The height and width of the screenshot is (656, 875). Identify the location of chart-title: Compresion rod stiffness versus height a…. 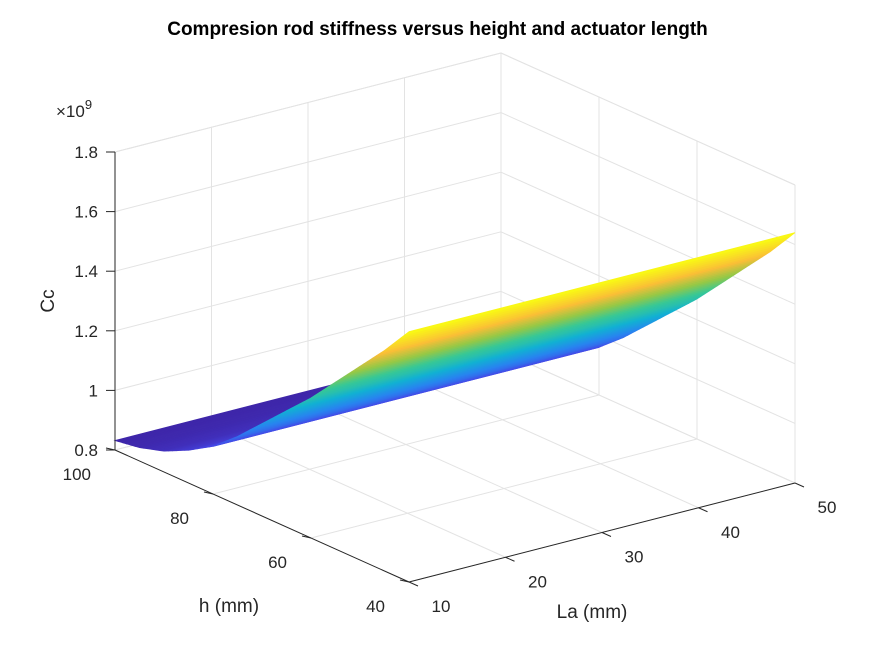
(437, 29).